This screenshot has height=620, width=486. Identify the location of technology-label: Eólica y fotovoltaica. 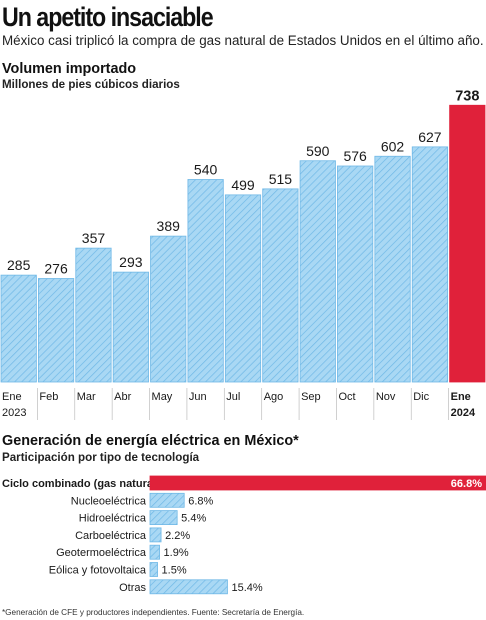
(98, 571).